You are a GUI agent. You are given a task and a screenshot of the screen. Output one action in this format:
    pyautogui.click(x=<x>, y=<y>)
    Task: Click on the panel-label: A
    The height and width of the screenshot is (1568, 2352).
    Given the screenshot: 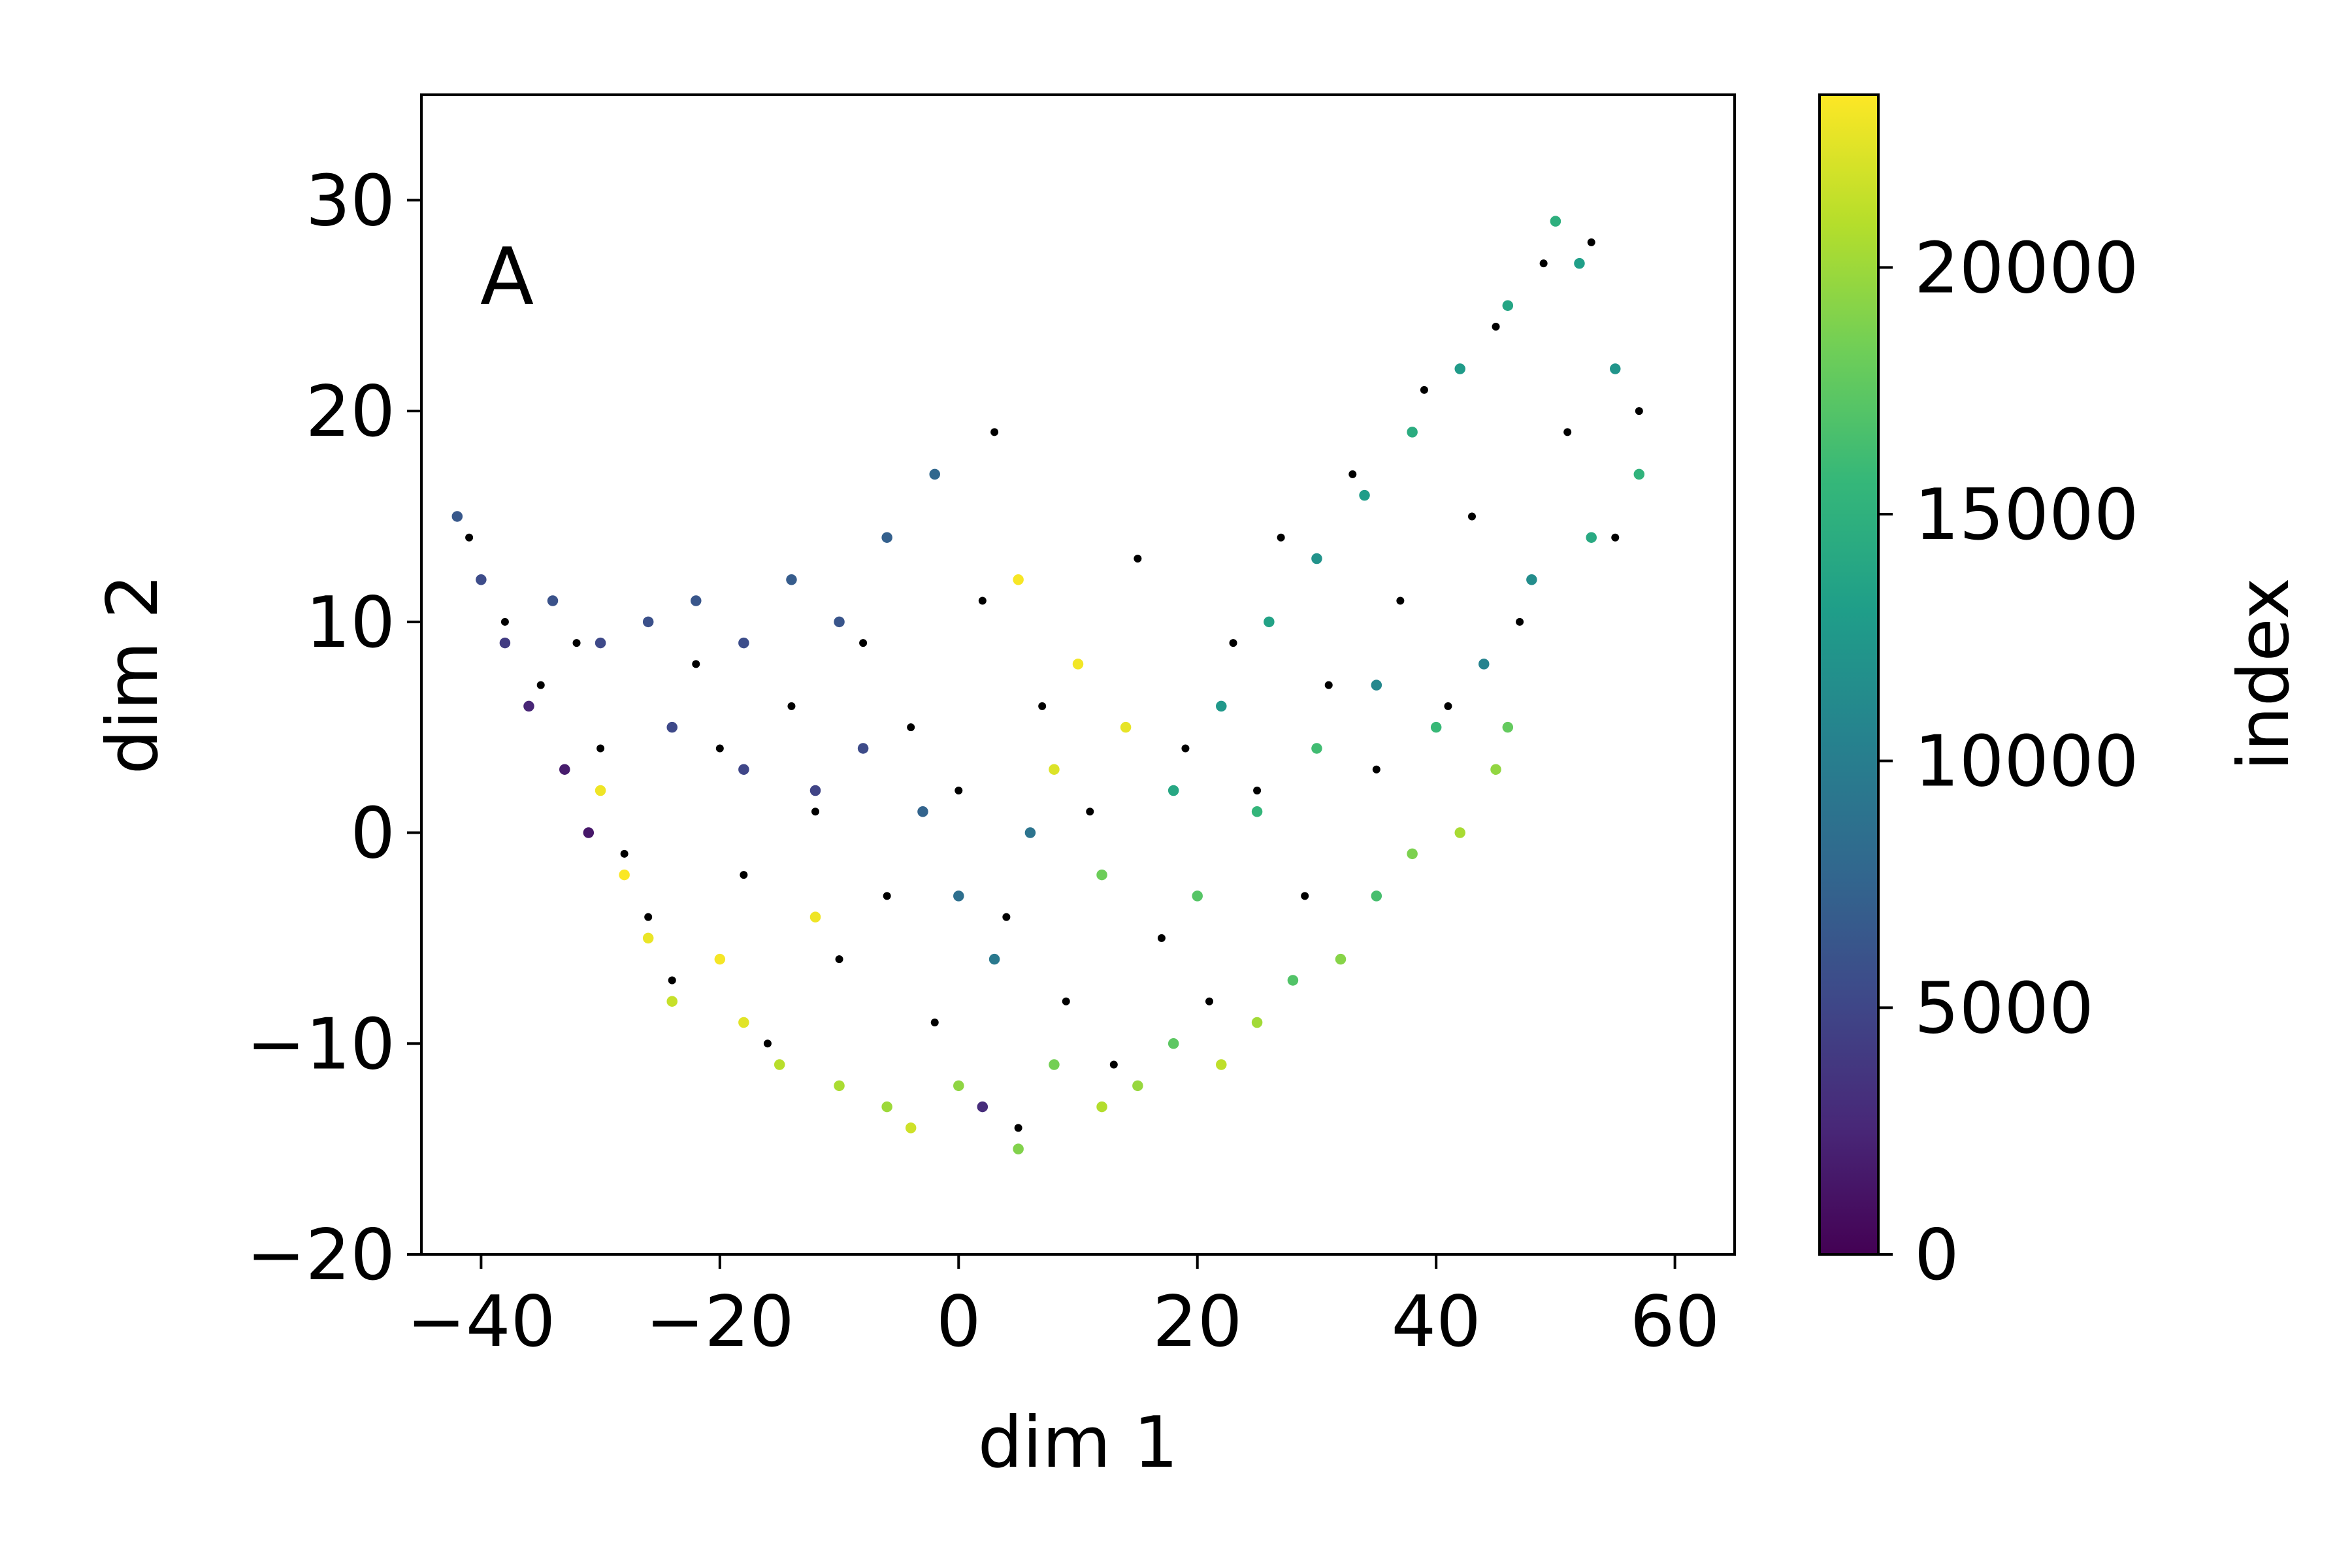 What is the action you would take?
    pyautogui.click(x=507, y=277)
    